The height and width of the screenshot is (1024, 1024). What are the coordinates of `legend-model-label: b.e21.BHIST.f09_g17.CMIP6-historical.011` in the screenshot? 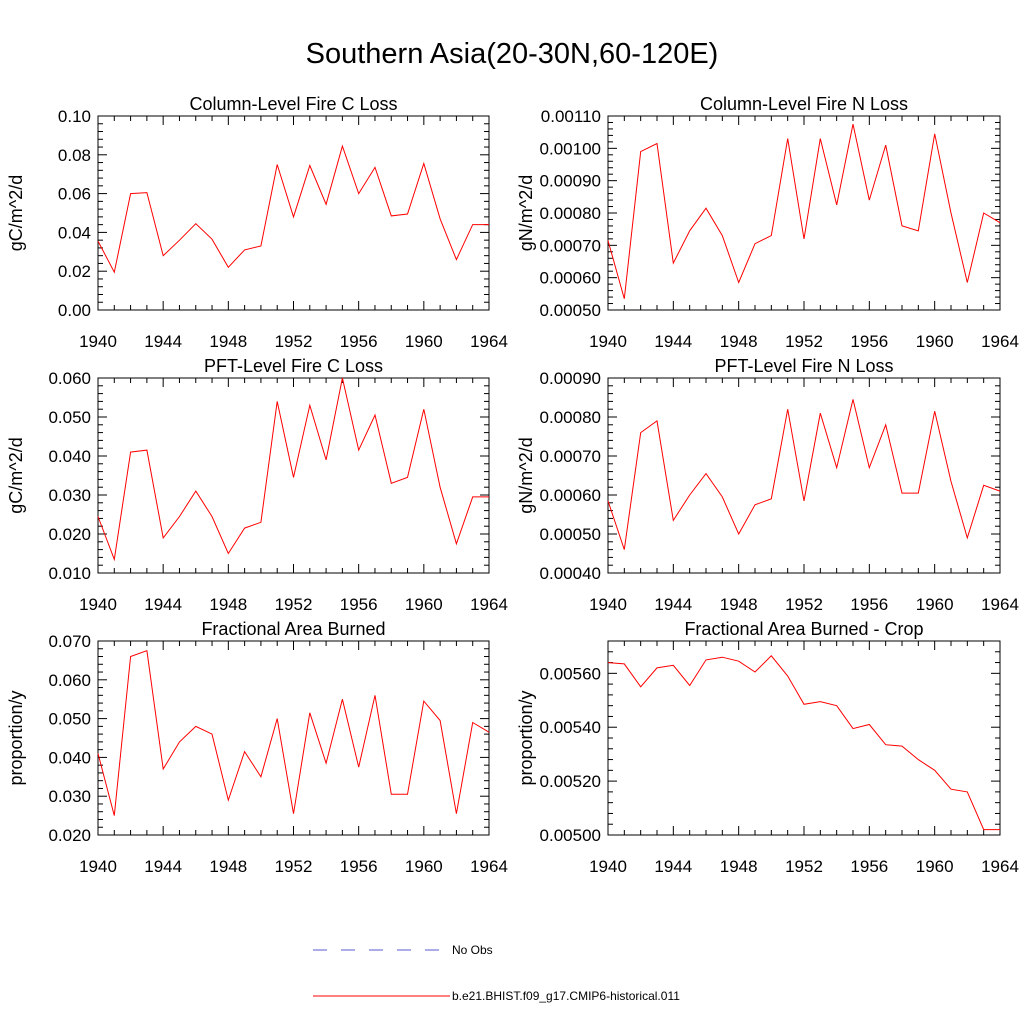 It's located at (566, 996).